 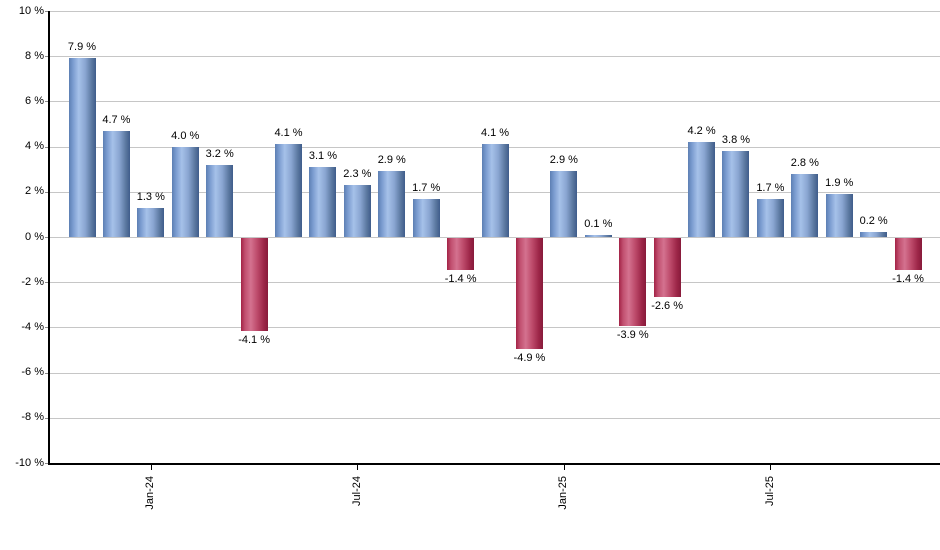 What do you see at coordinates (736, 140) in the screenshot?
I see `bar-value-label: 3.8 %` at bounding box center [736, 140].